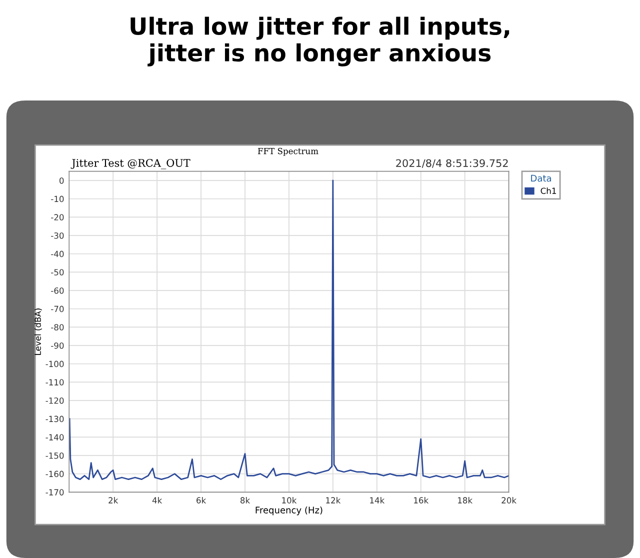 This screenshot has height=558, width=640. Describe the element at coordinates (57, 272) in the screenshot. I see `y-tick-label: -50` at that location.